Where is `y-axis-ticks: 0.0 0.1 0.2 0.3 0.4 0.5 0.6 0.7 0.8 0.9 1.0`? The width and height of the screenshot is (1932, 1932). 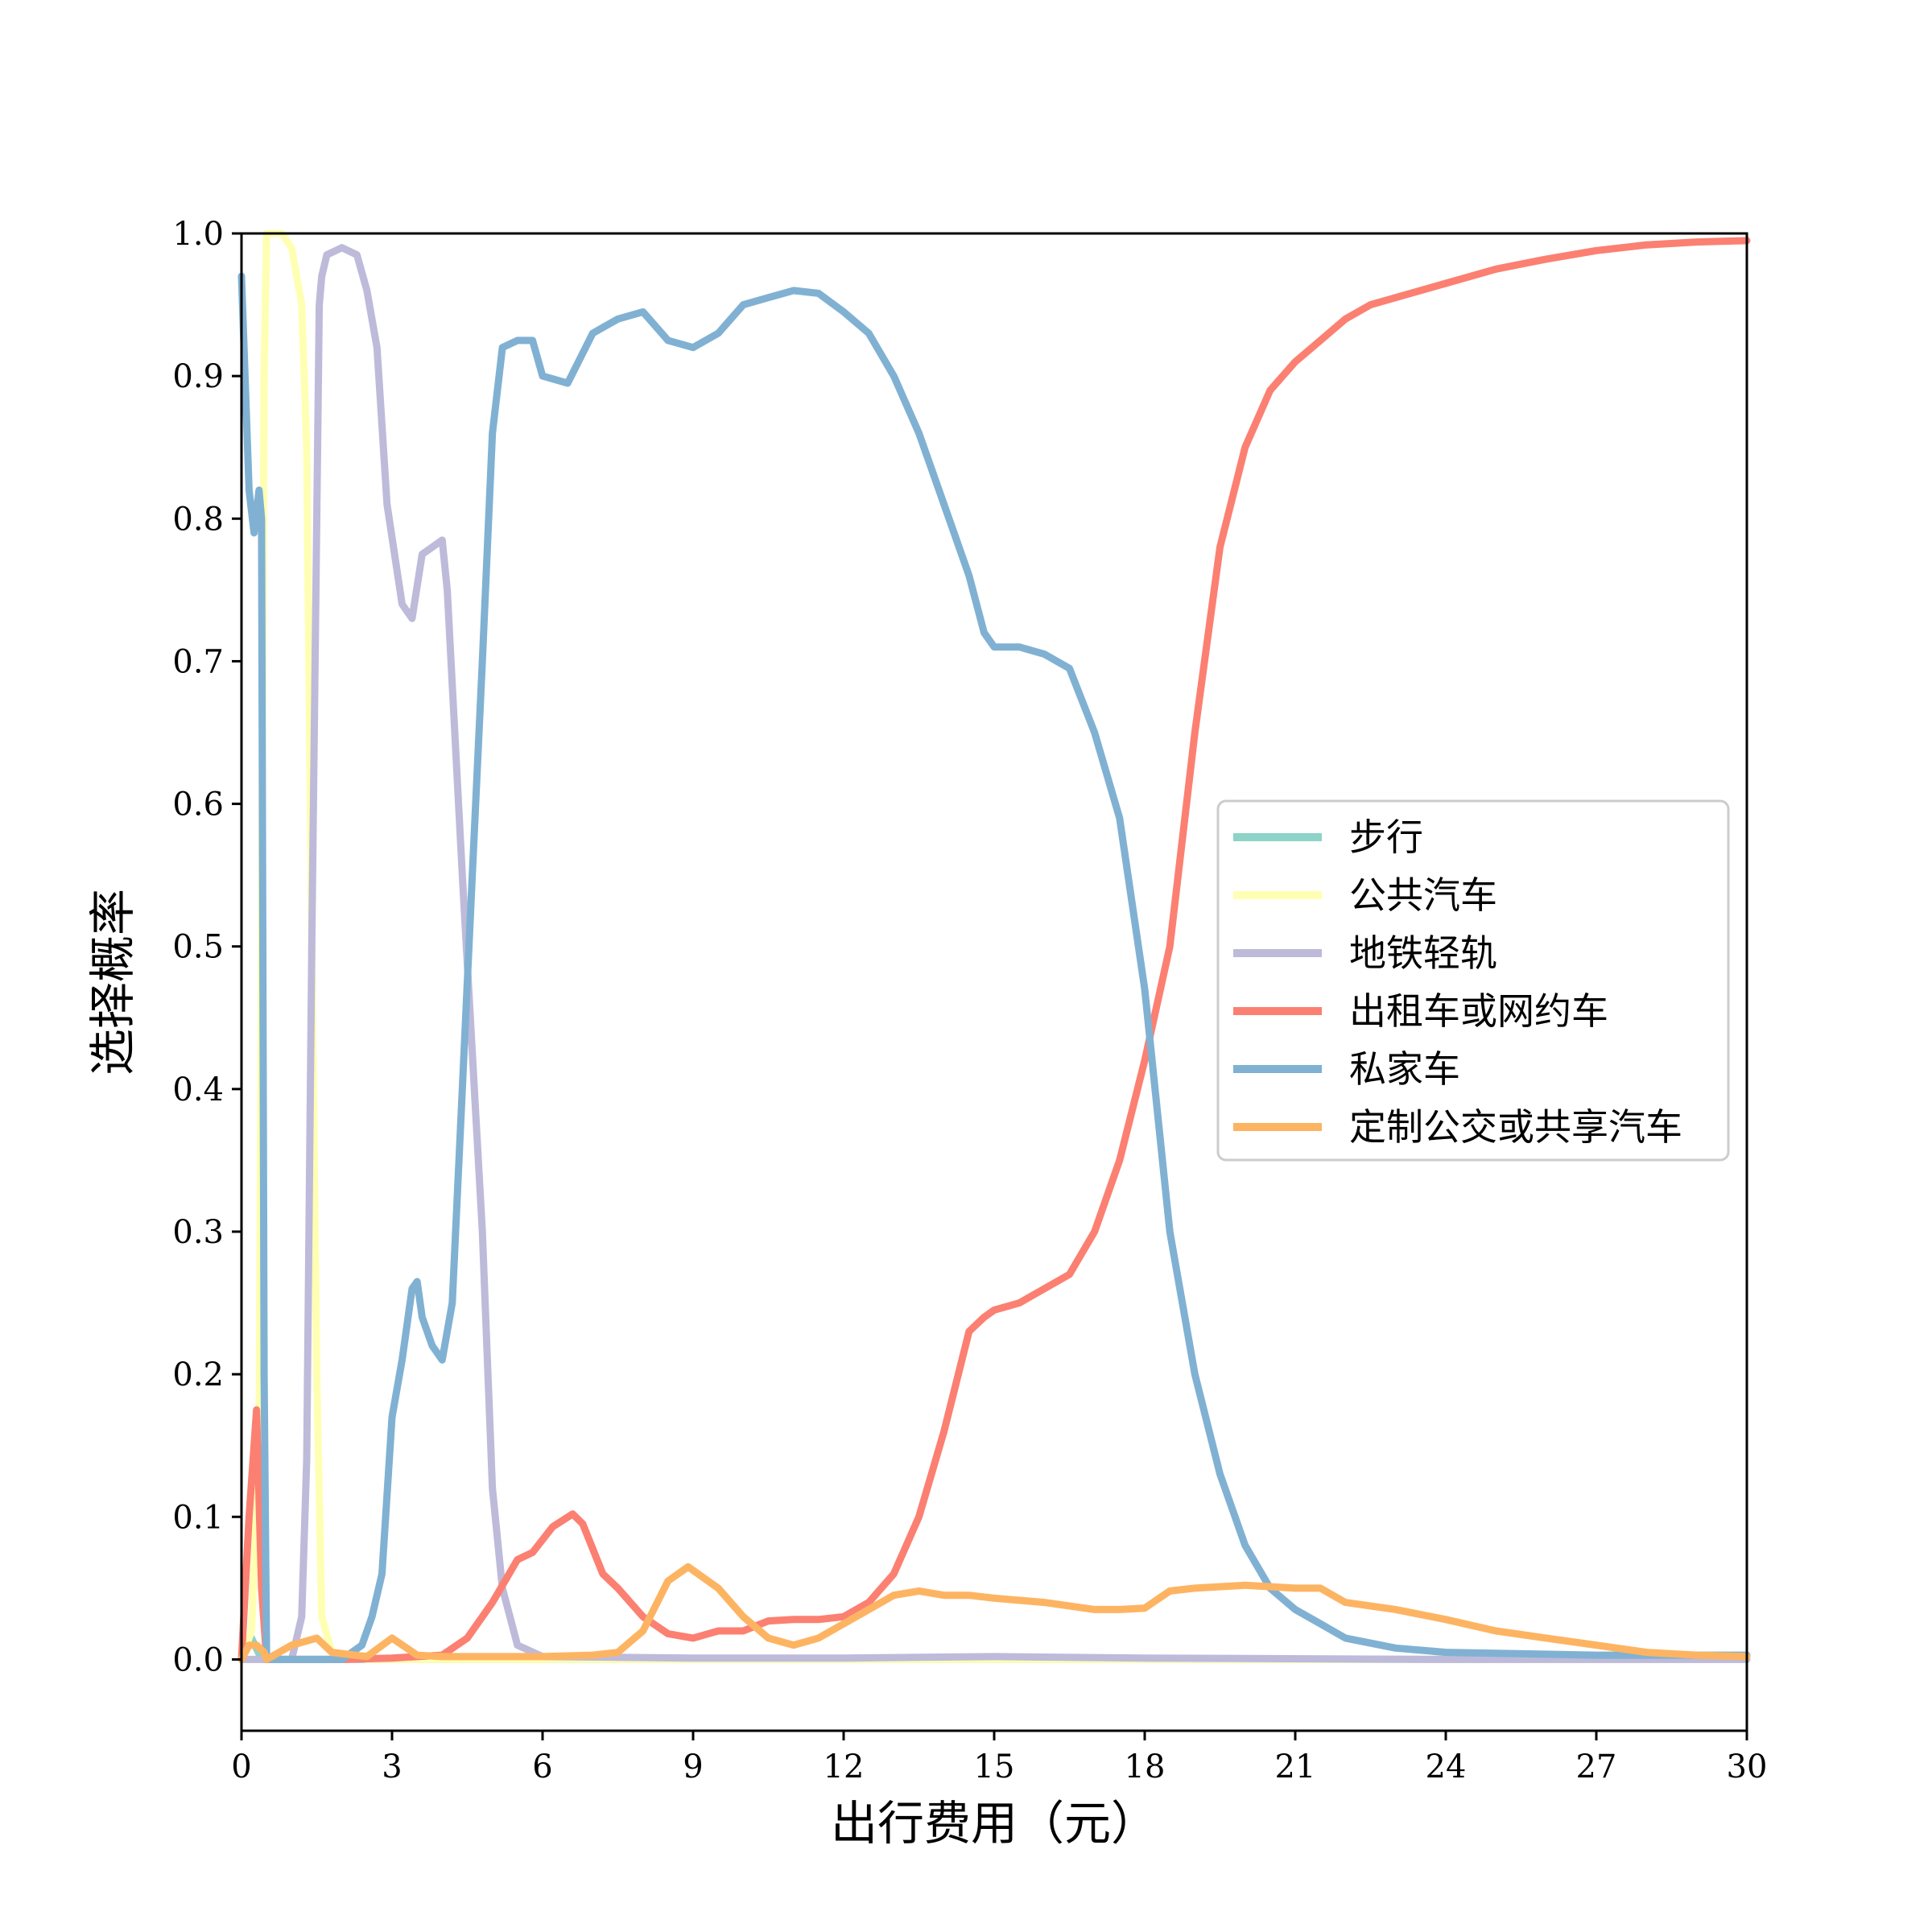 y-axis-ticks: 0.0 0.1 0.2 0.3 0.4 0.5 0.6 0.7 0.8 0.9 1.0 is located at coordinates (207, 947).